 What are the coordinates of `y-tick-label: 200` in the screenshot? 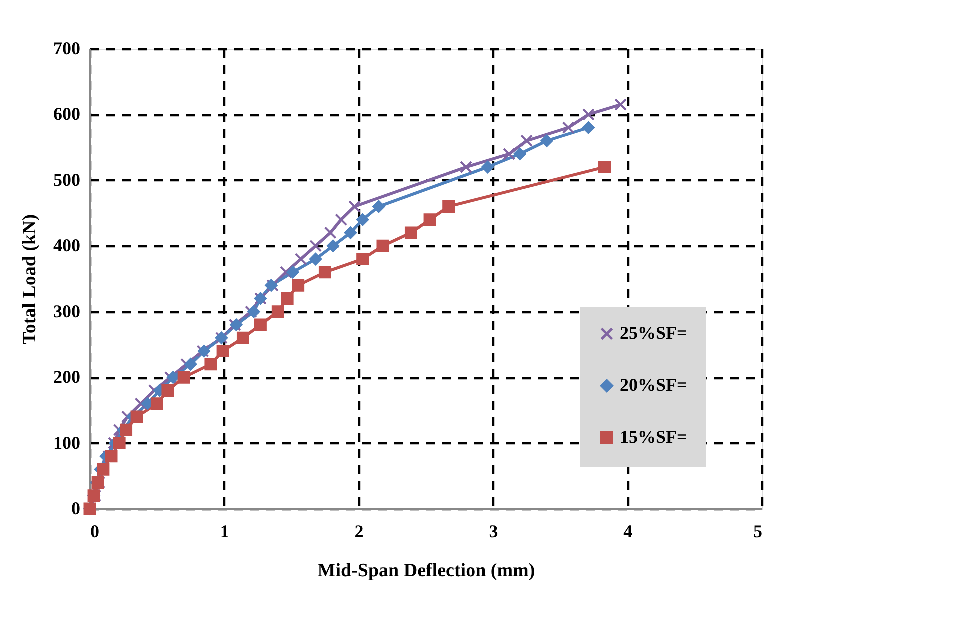 It's located at (67, 377).